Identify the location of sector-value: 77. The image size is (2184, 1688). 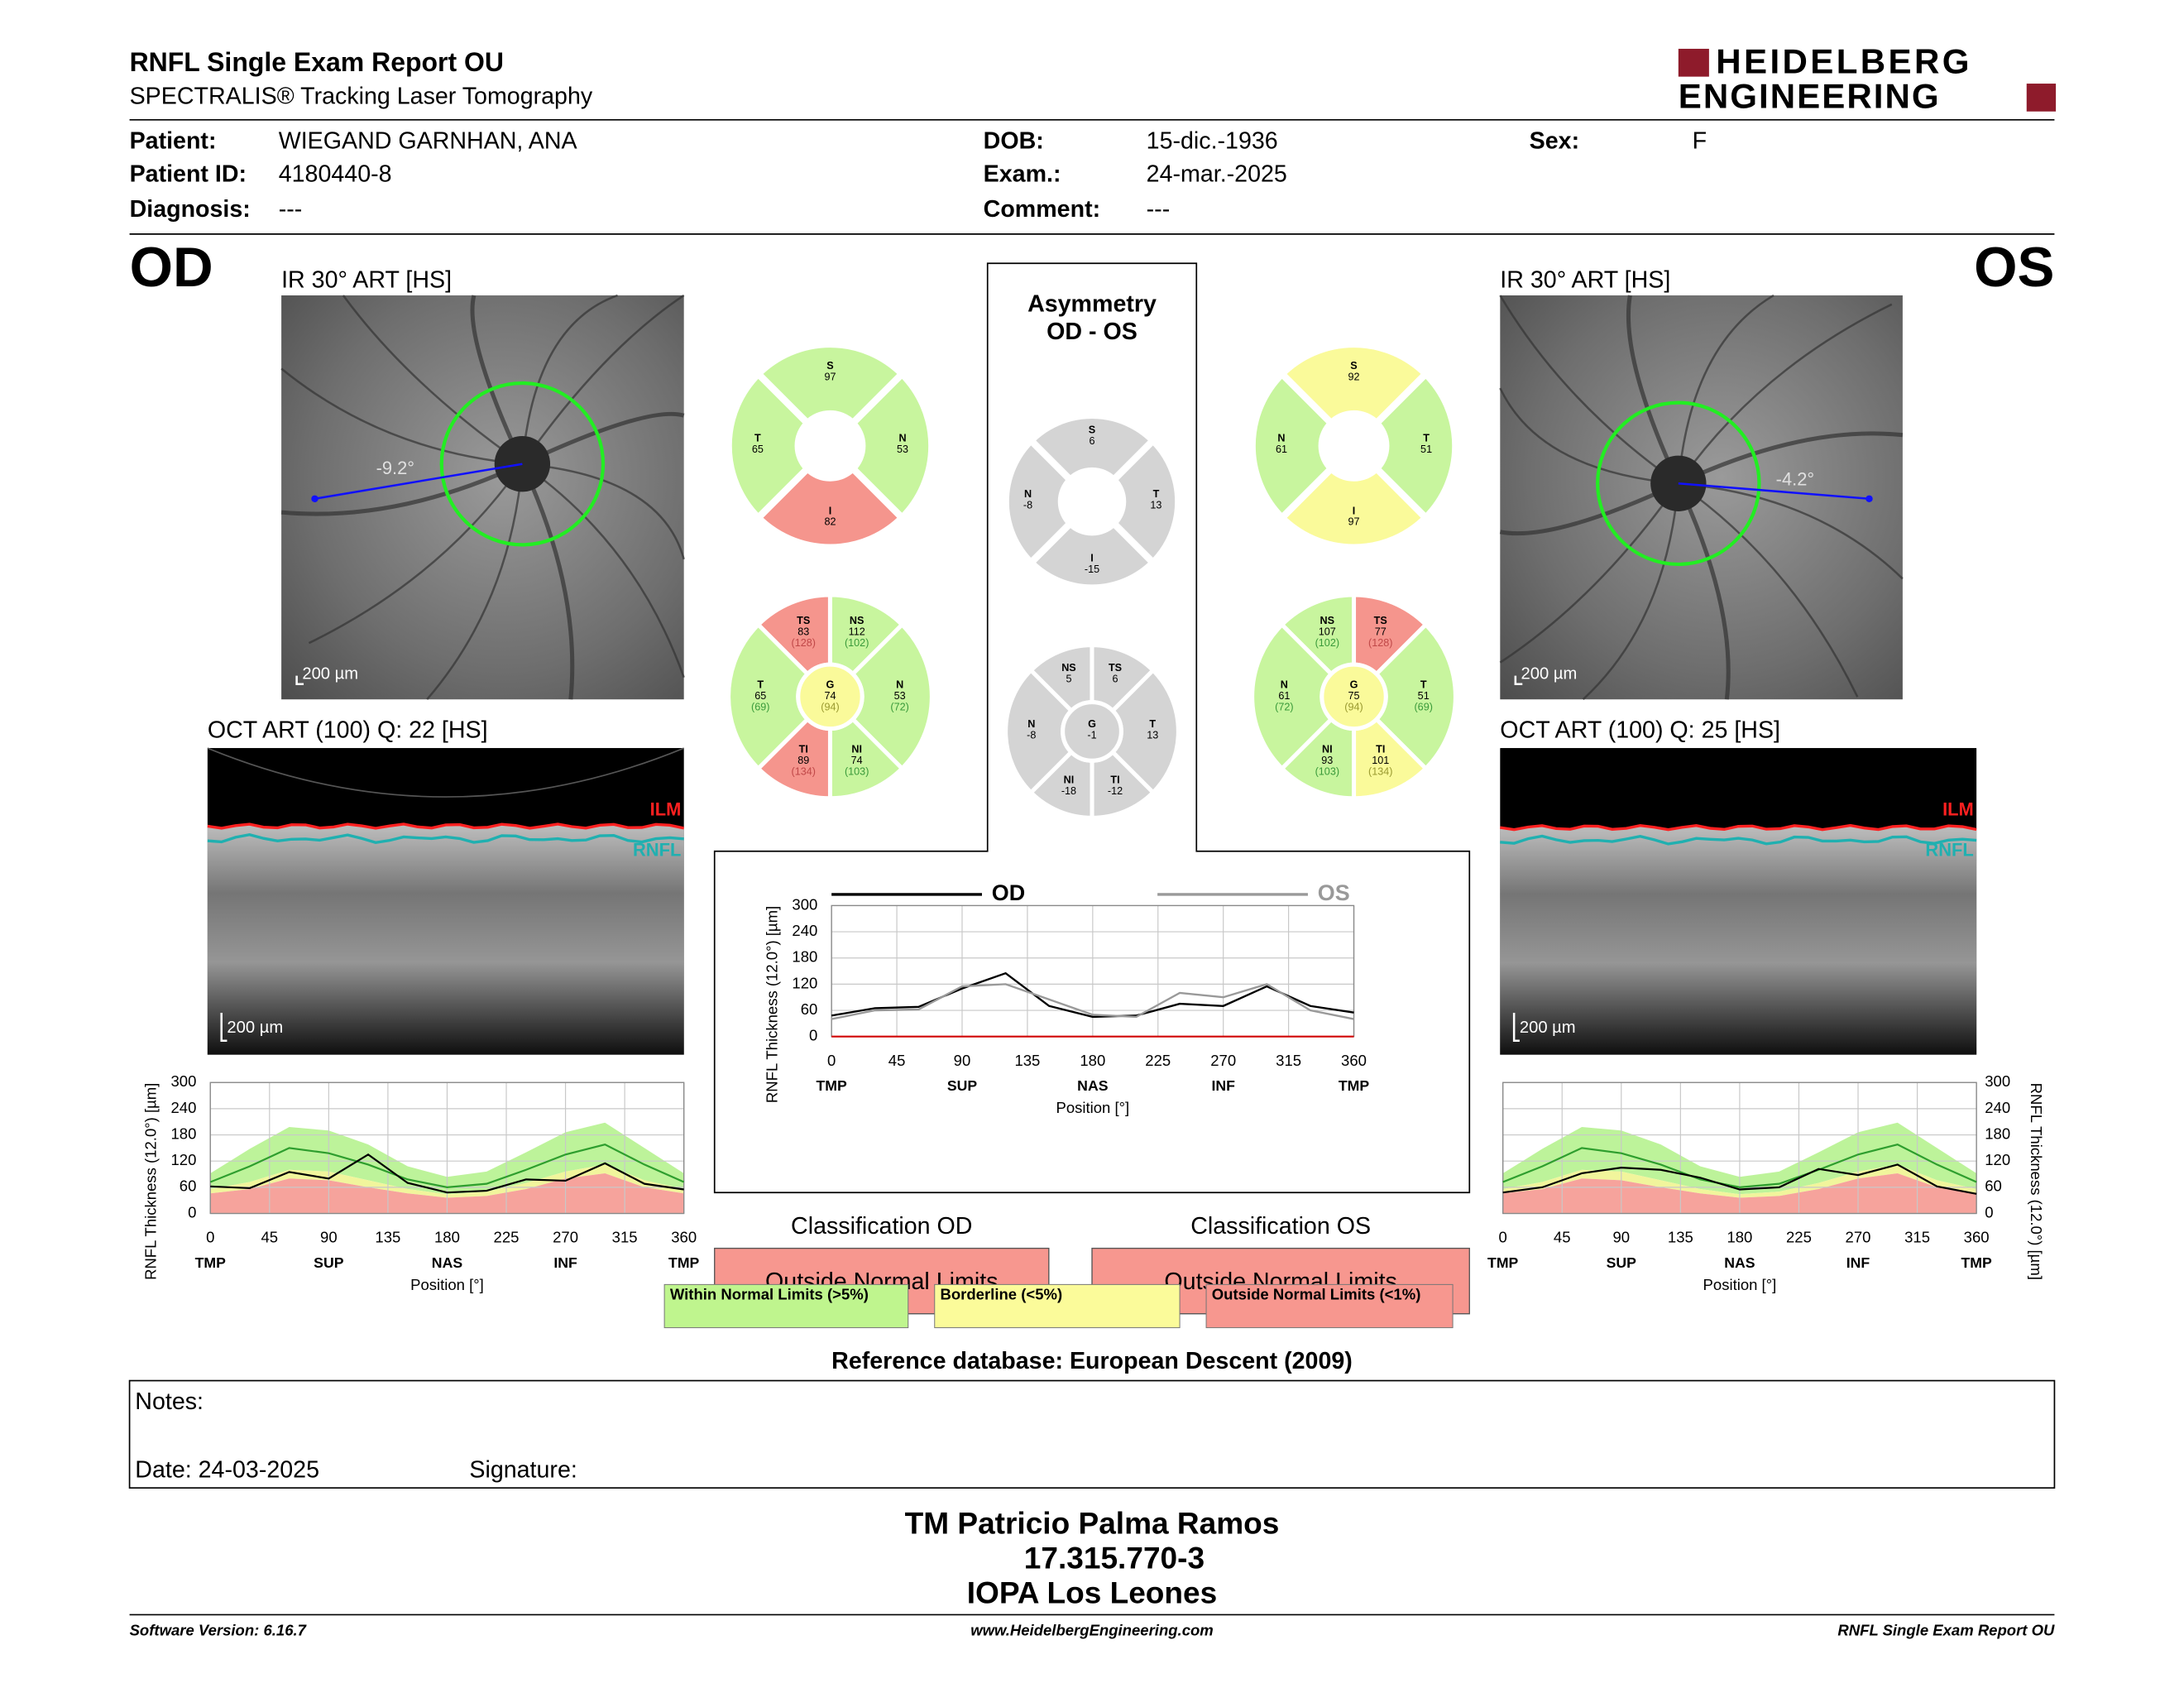
(1381, 631).